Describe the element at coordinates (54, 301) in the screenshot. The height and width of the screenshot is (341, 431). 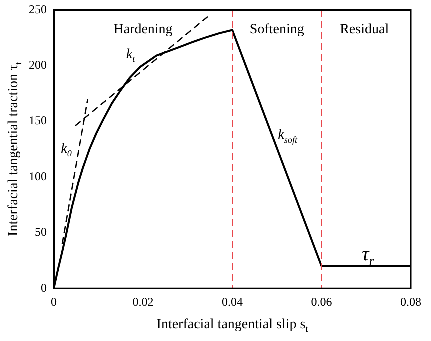
I see `x-tick-label: 0` at that location.